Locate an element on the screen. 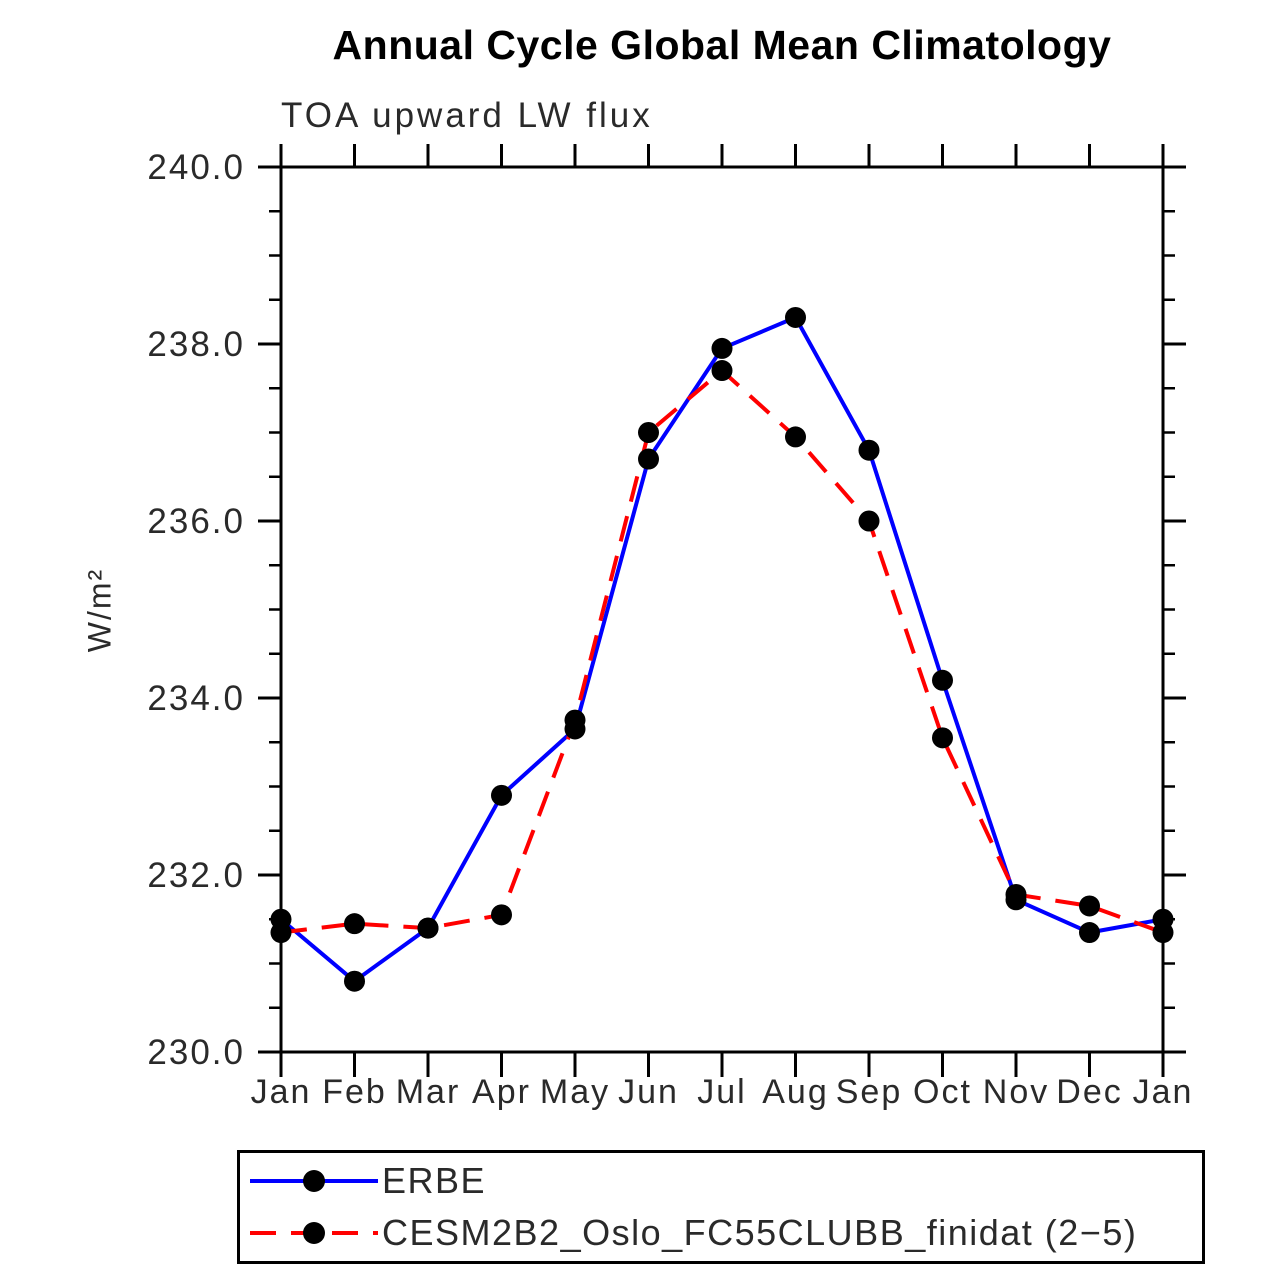 The height and width of the screenshot is (1275, 1285). legend-row-erbe: ERBE is located at coordinates (725, 1181).